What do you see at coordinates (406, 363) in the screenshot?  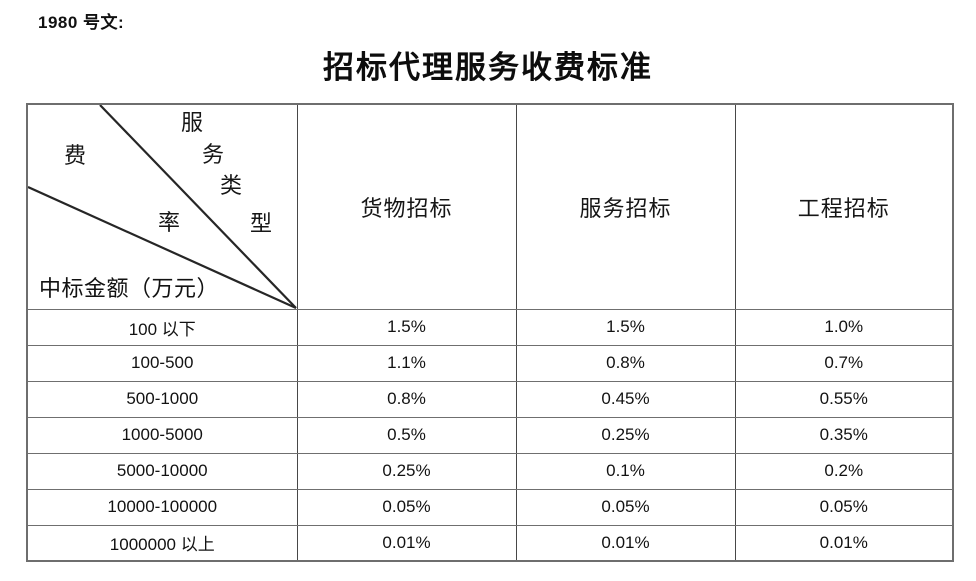 I see `fee-value-cell: 1.1%` at bounding box center [406, 363].